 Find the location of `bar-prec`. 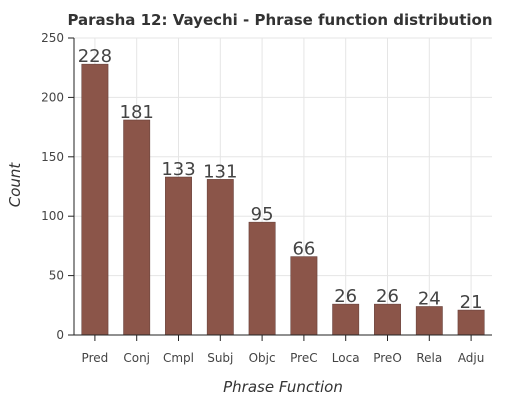

bar-prec is located at coordinates (304, 296).